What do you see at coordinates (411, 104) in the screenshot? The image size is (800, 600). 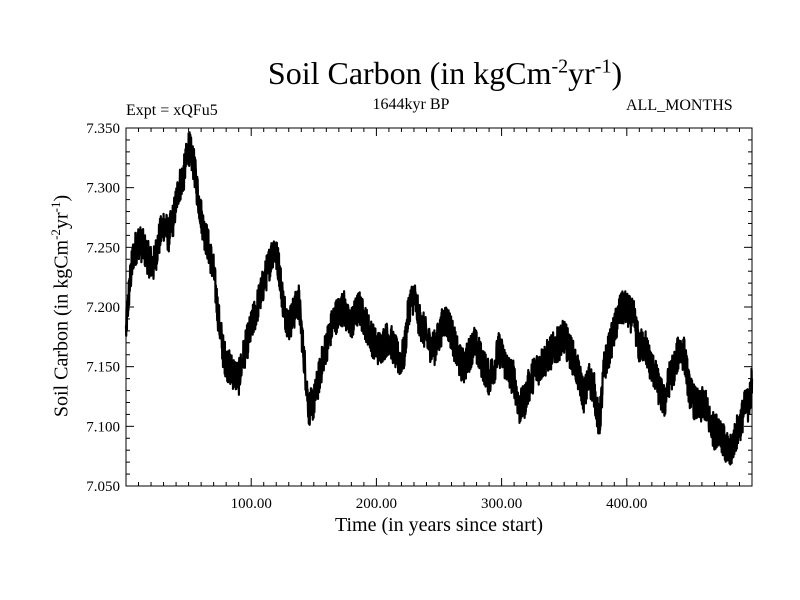 I see `chart-subtitle: 1644kyr BP` at bounding box center [411, 104].